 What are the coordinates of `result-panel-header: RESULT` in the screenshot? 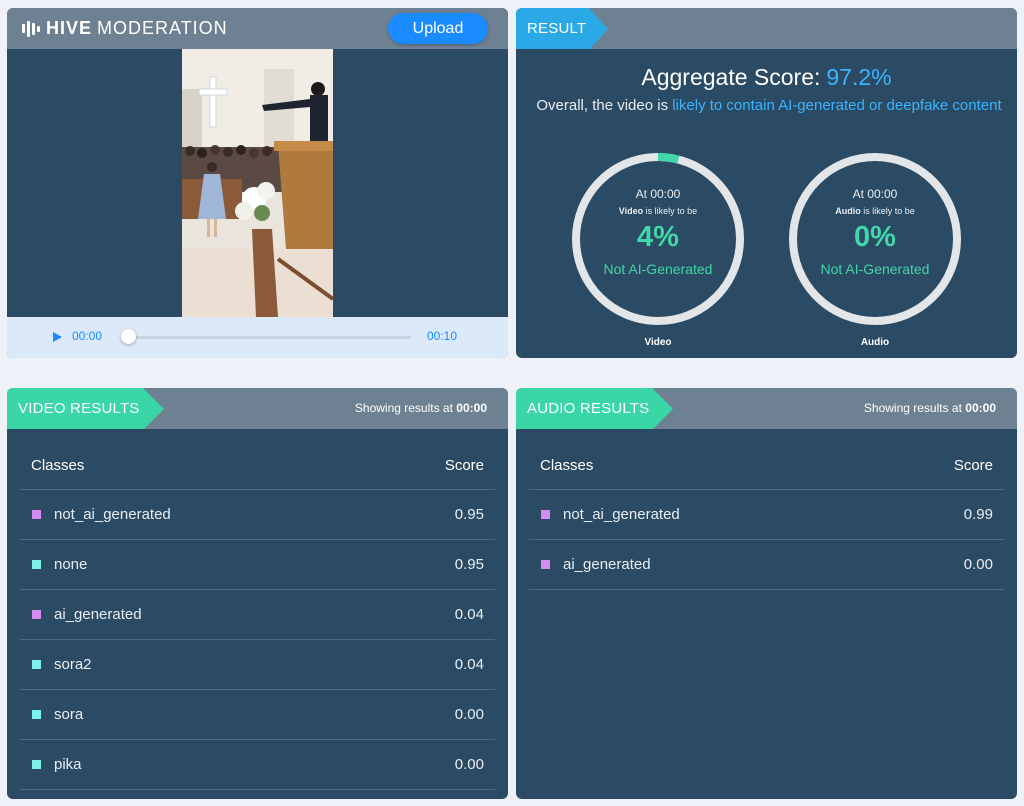 It's located at (766, 28).